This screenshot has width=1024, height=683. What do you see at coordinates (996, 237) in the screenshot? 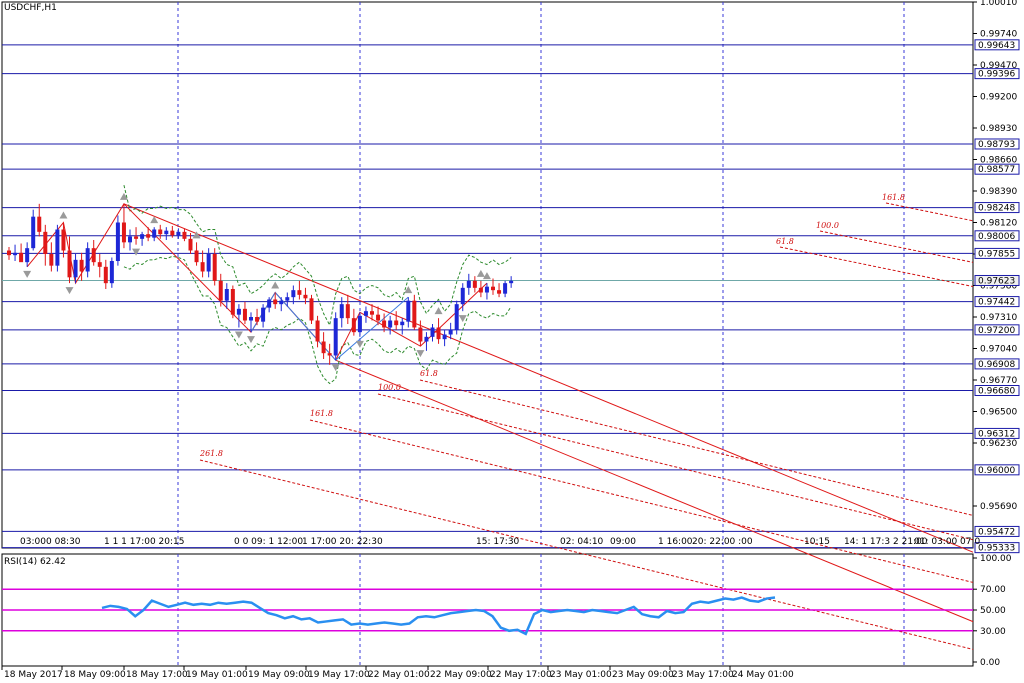
I see `price-level-label: 0.98006` at bounding box center [996, 237].